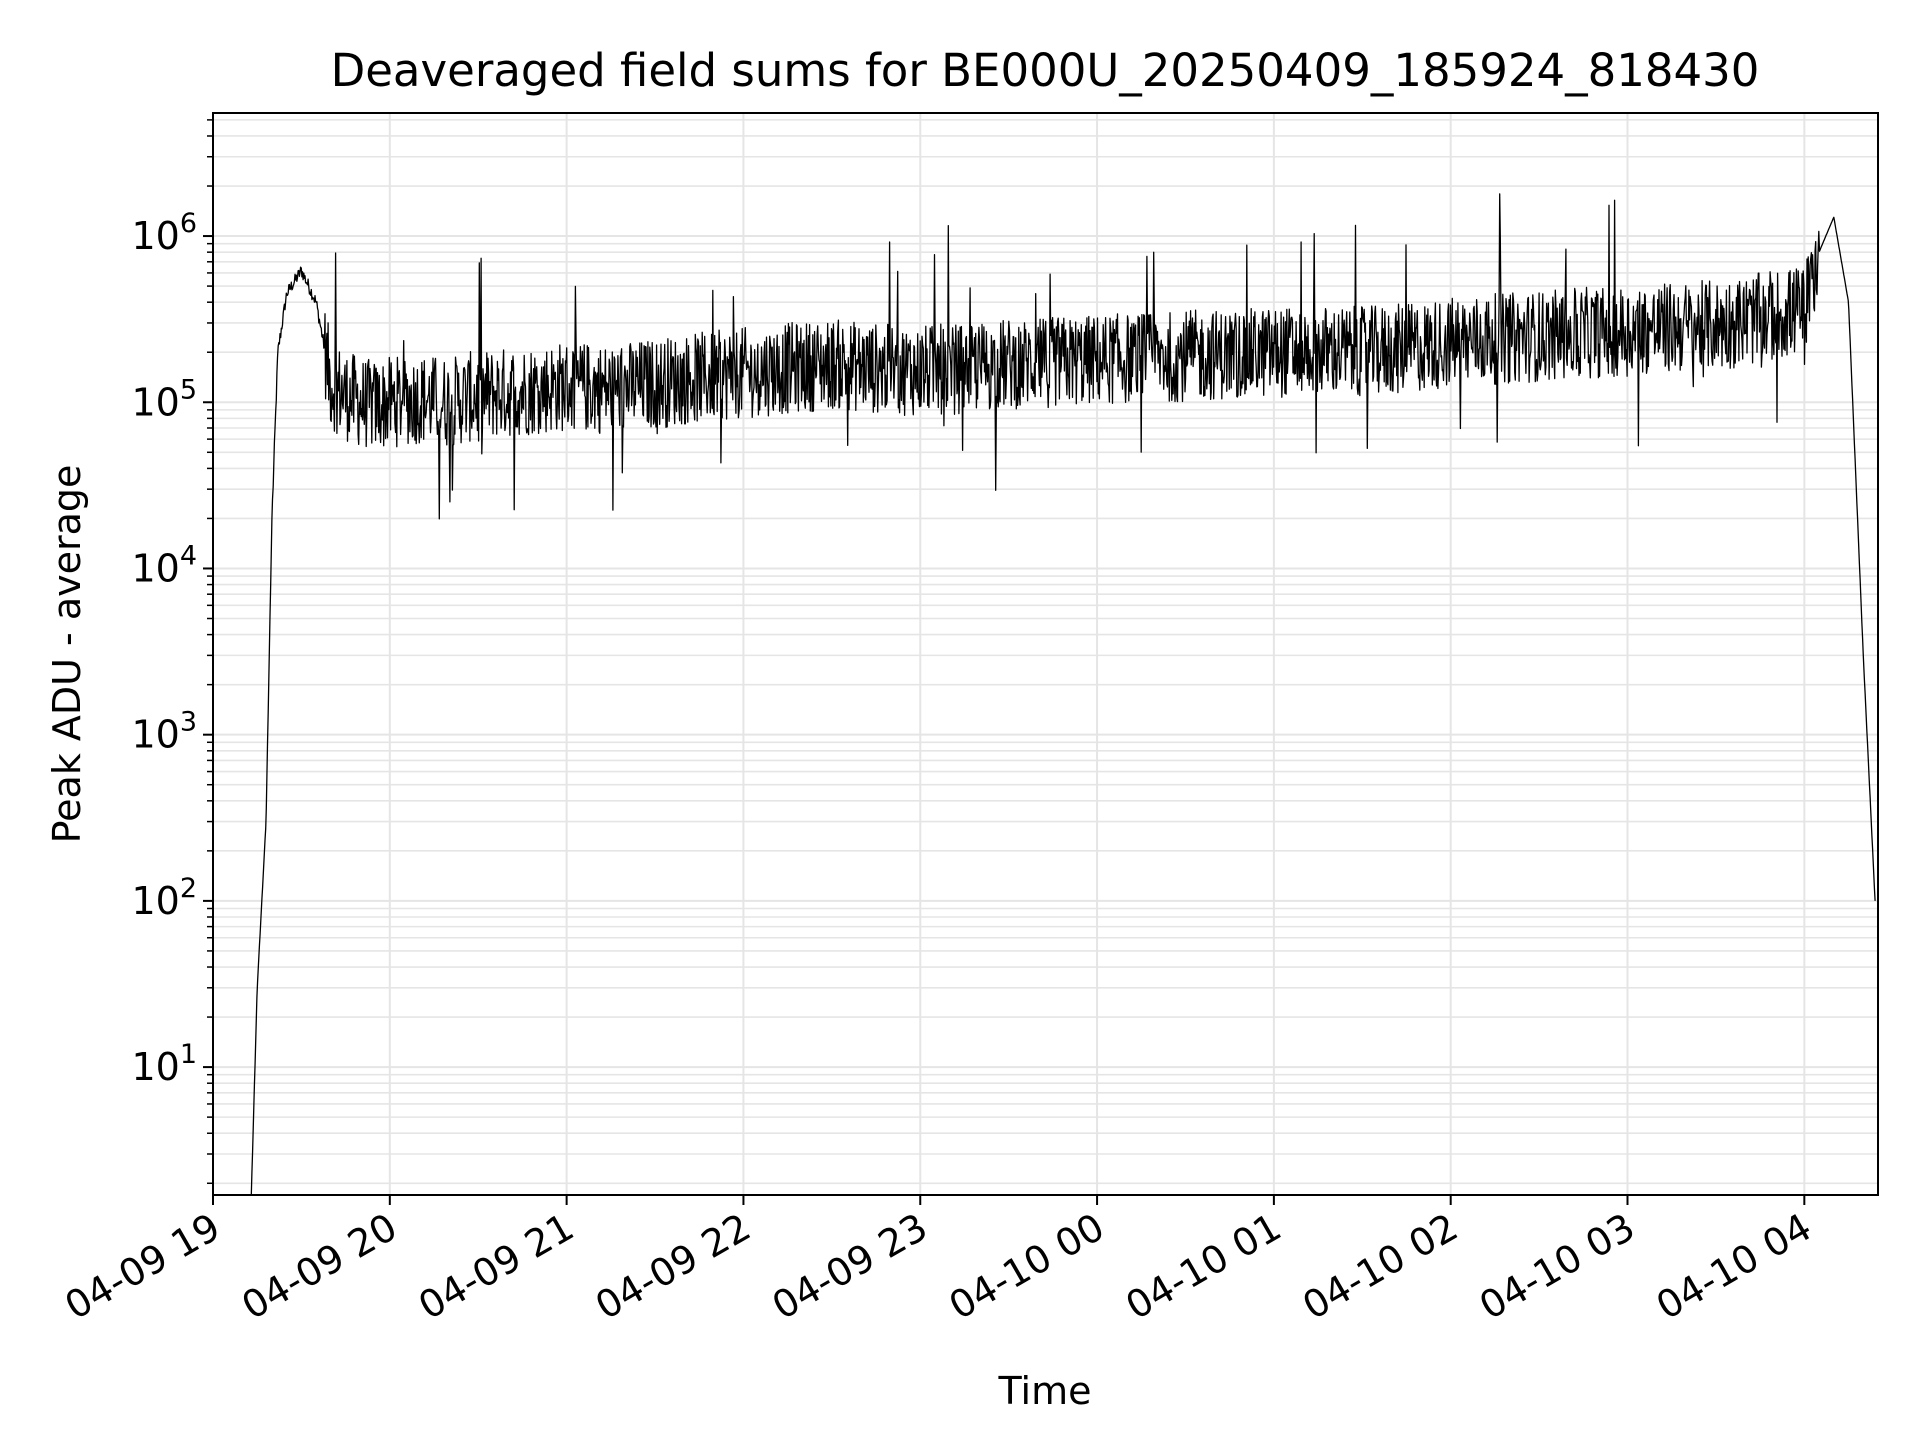 The width and height of the screenshot is (1920, 1440). I want to click on y-tick-label: 104, so click(164, 565).